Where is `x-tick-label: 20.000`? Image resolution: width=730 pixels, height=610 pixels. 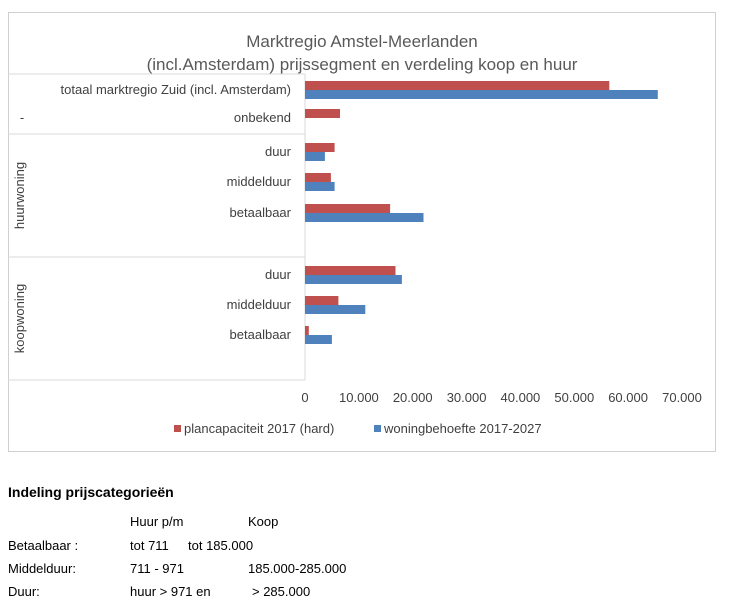 x-tick-label: 20.000 is located at coordinates (413, 397).